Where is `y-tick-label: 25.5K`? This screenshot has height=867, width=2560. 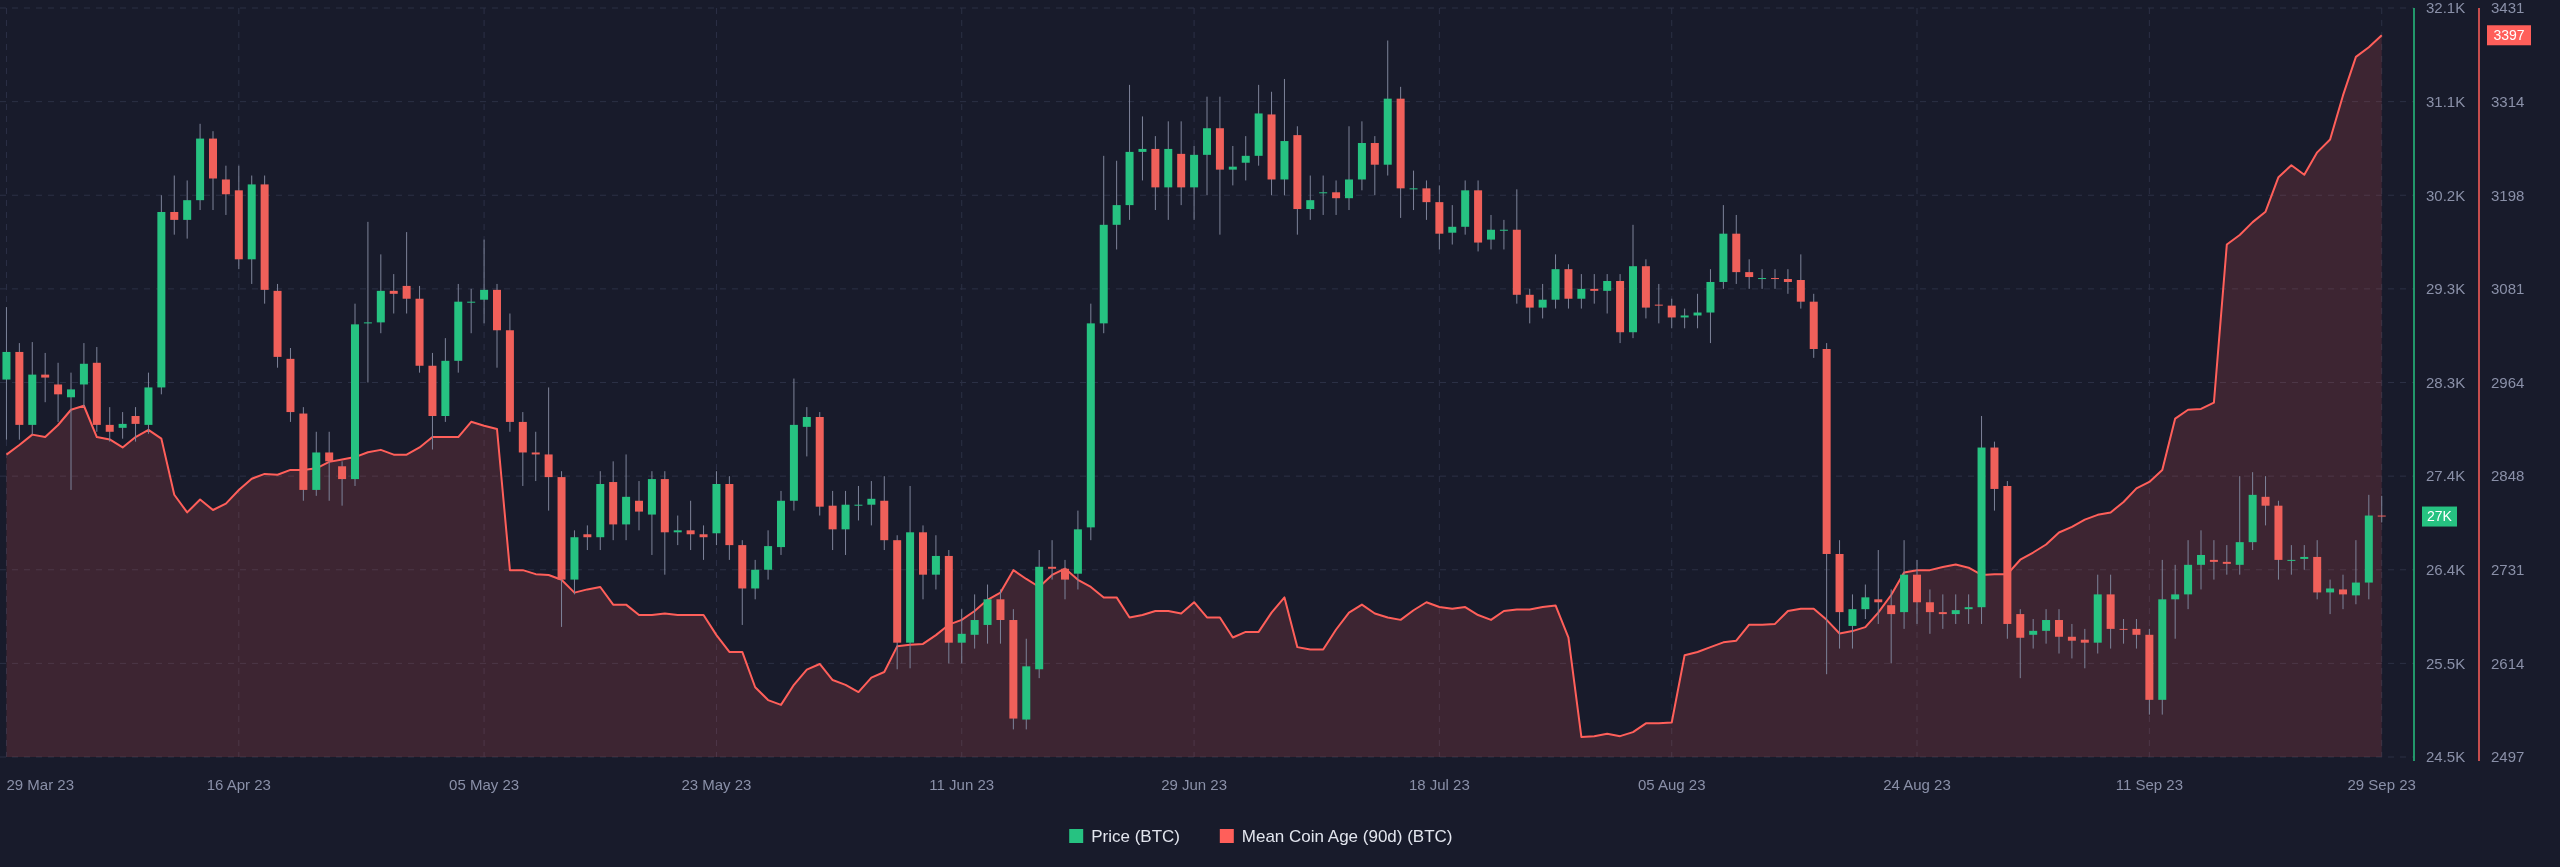 y-tick-label: 25.5K is located at coordinates (2446, 663).